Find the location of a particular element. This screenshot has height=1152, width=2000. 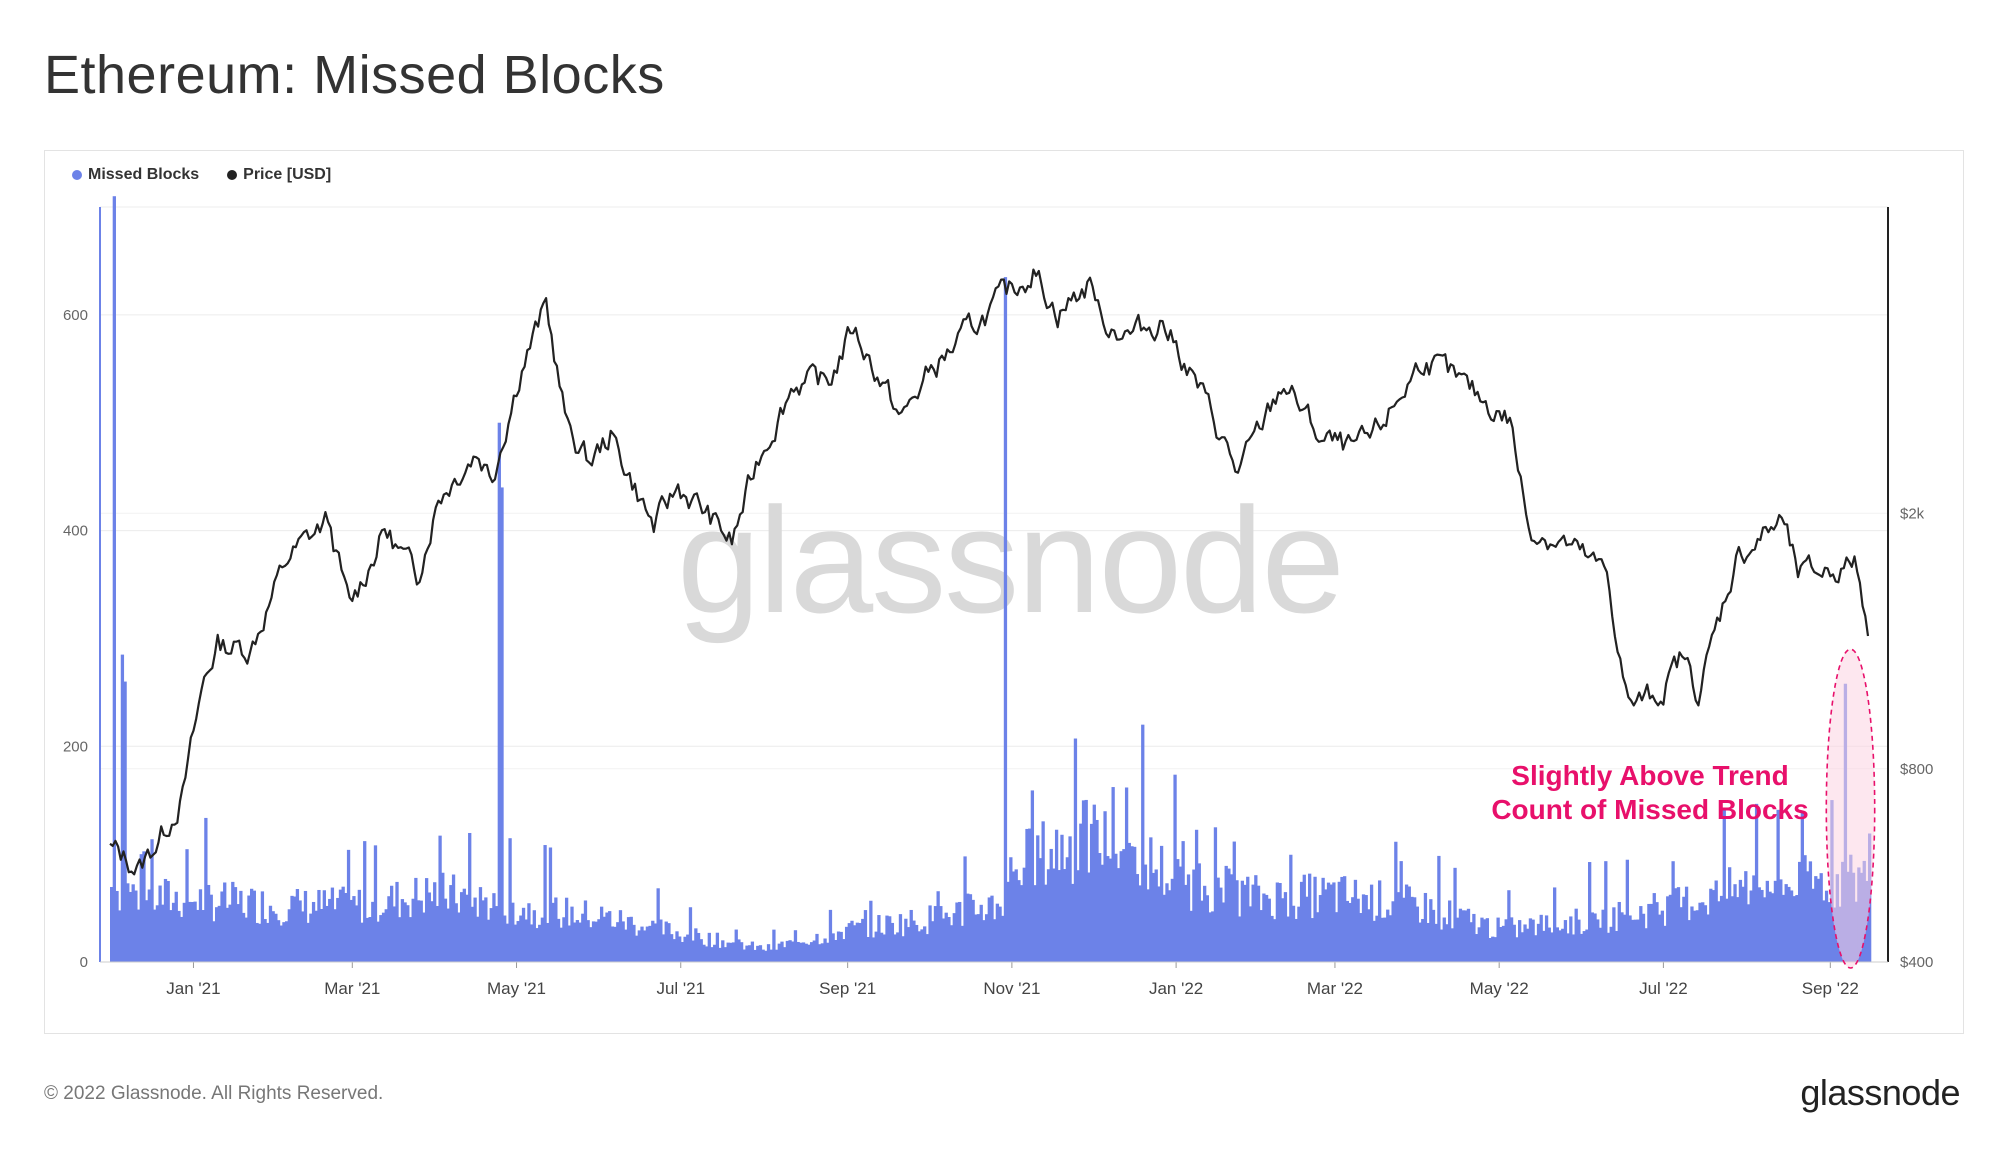

glassnode-logo: glassnode is located at coordinates (1880, 1092).